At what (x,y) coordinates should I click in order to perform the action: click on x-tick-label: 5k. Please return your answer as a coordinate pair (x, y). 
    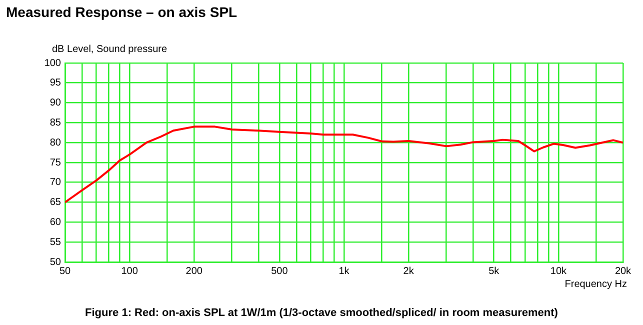
    Looking at the image, I should click on (494, 271).